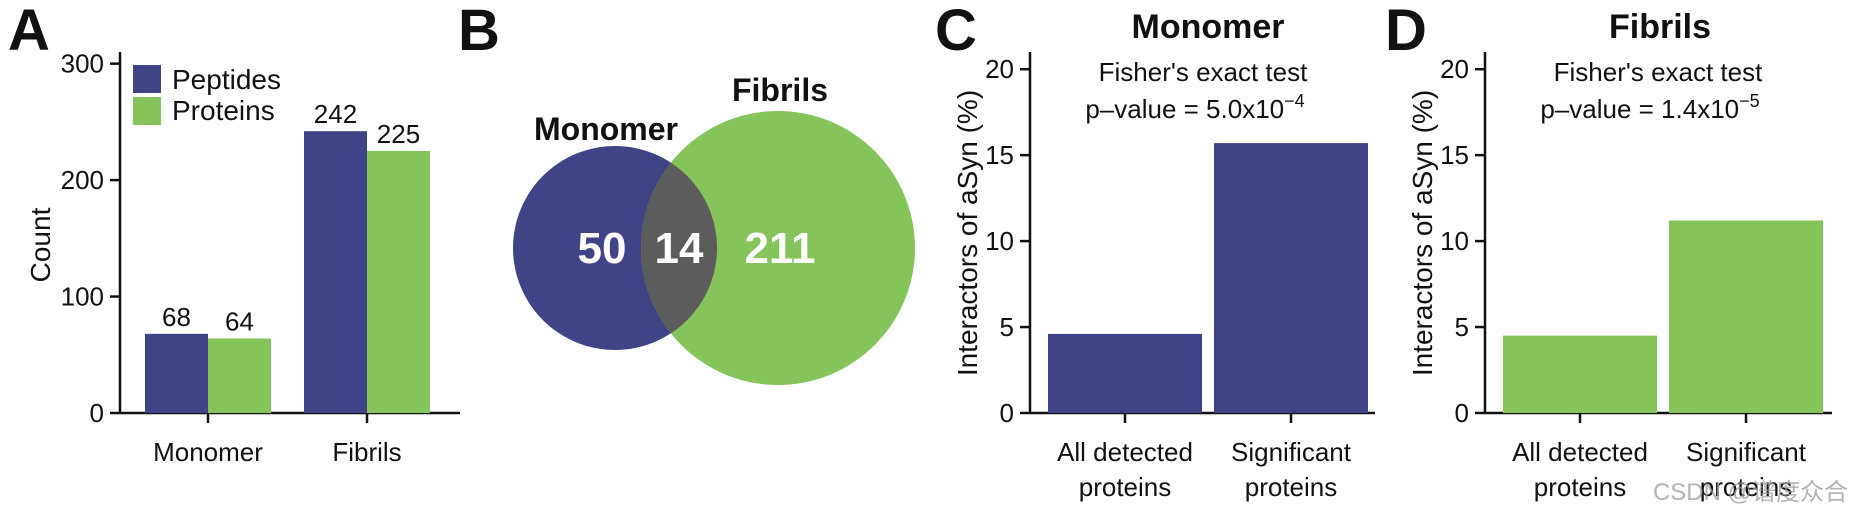 The width and height of the screenshot is (1856, 520). I want to click on legend-label-peptides: Peptides, so click(226, 79).